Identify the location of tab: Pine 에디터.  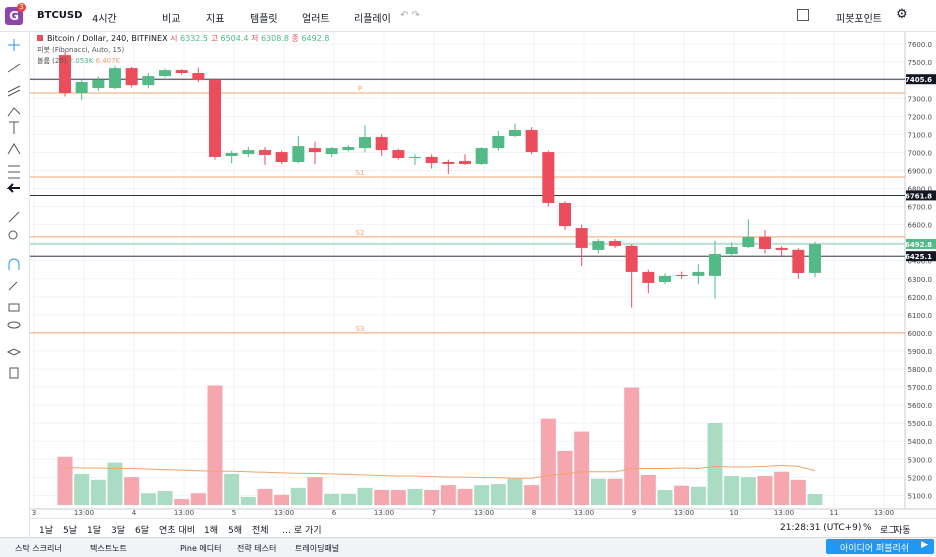
(201, 548).